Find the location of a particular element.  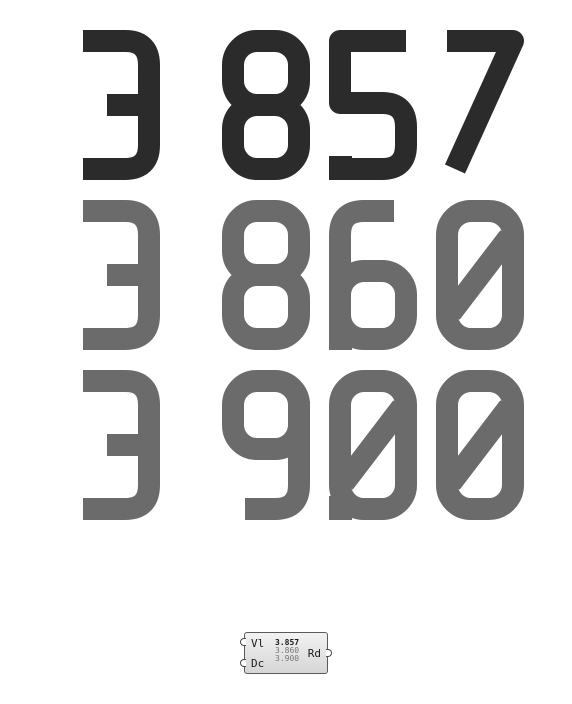

input-label-vl: Vl is located at coordinates (258, 643).